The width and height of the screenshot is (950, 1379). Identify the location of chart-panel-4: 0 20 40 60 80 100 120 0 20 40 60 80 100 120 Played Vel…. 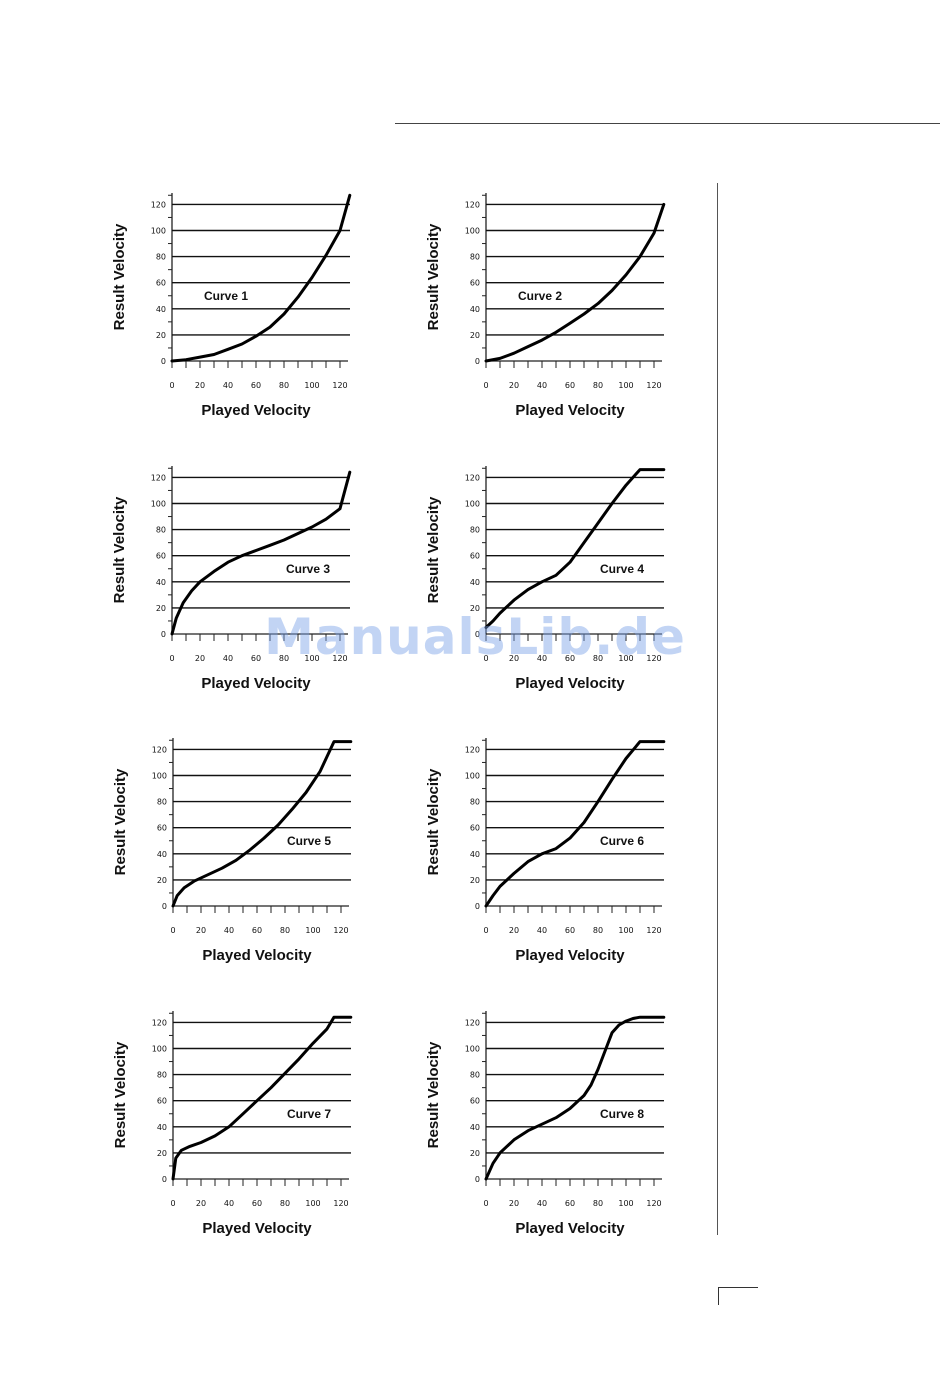
(545, 579).